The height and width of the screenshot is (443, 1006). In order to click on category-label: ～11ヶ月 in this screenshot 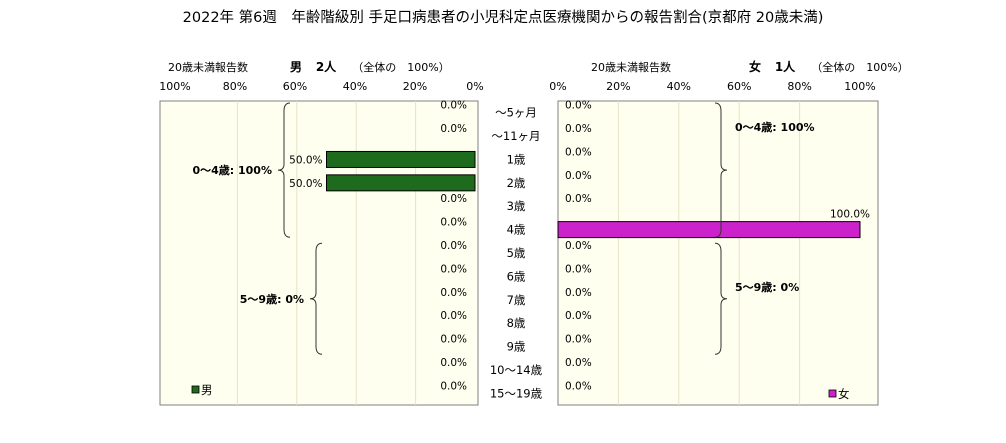, I will do `click(515, 136)`.